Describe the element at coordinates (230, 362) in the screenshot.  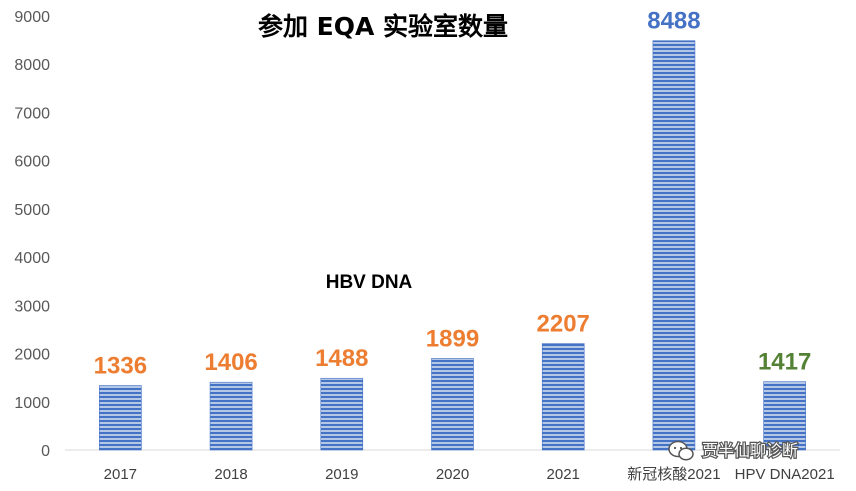
I see `data-label: 1406` at that location.